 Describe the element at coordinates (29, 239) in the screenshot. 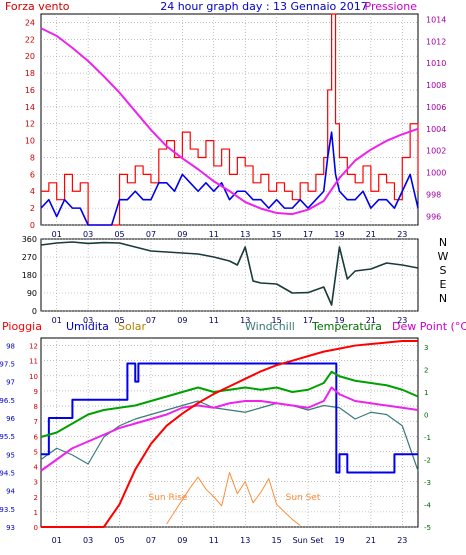

I see `y-tick-label-direction: 360` at that location.